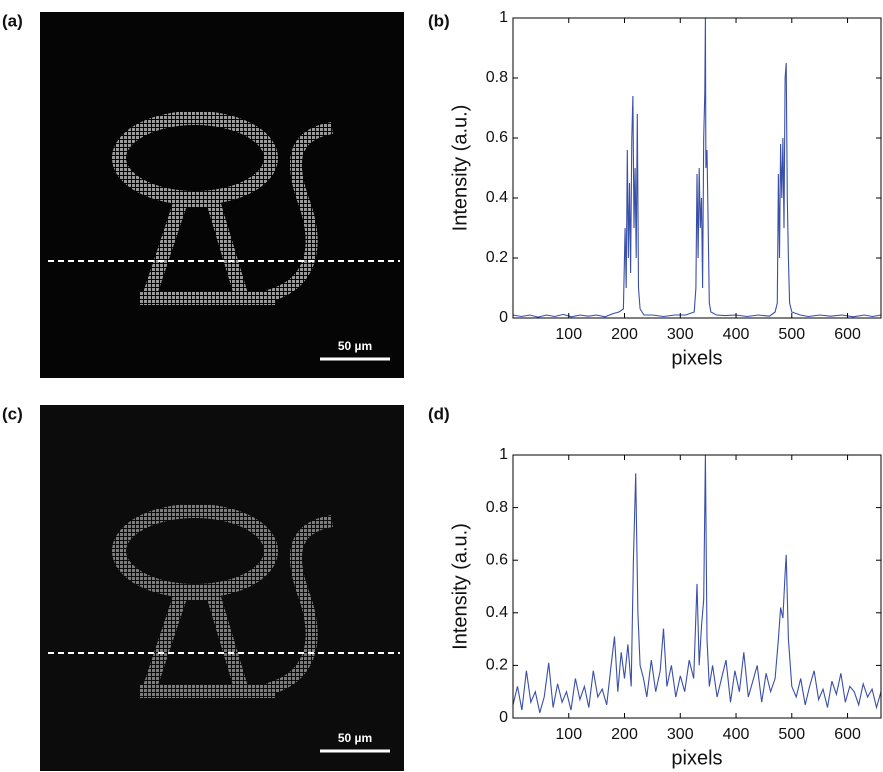  Describe the element at coordinates (12, 20) in the screenshot. I see `panel-label: (a)` at that location.